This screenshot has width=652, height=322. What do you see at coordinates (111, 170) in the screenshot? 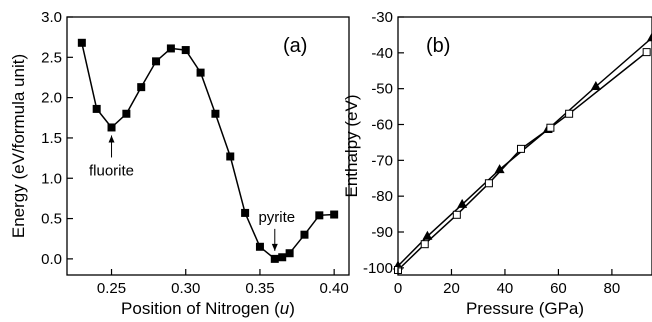
I see `annotation-fluorite: fluorite` at bounding box center [111, 170].